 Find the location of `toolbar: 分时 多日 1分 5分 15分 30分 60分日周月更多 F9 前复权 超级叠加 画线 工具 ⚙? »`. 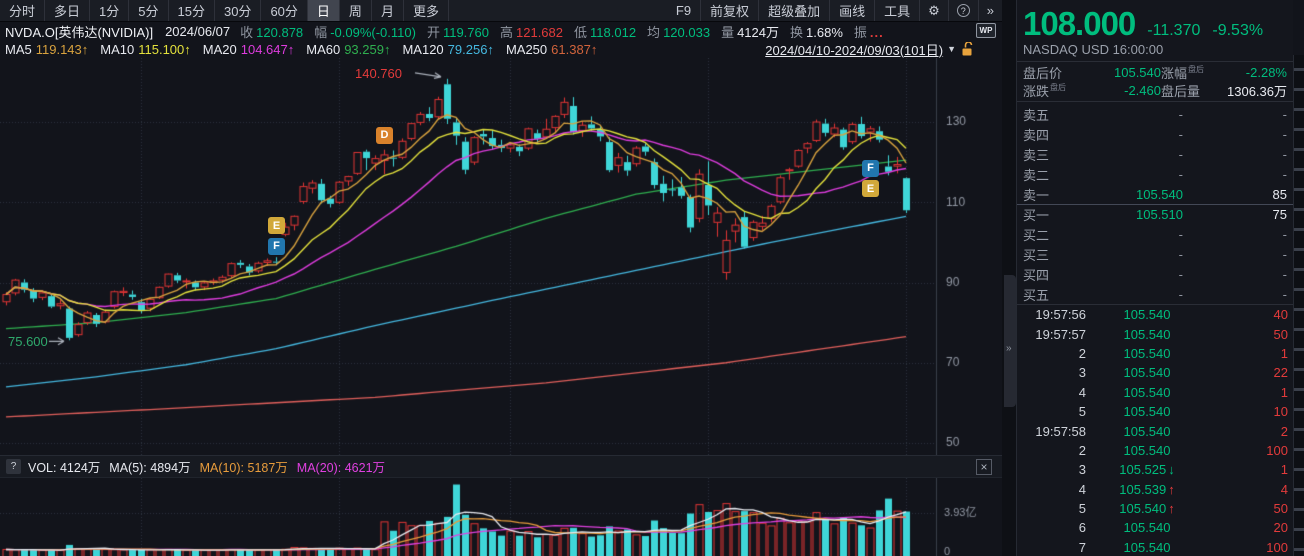

toolbar: 分时 多日 1分 5分 15分 30分 60分日周月更多 F9 前复权 超级叠加 画线 工具 ⚙? » is located at coordinates (501, 11).